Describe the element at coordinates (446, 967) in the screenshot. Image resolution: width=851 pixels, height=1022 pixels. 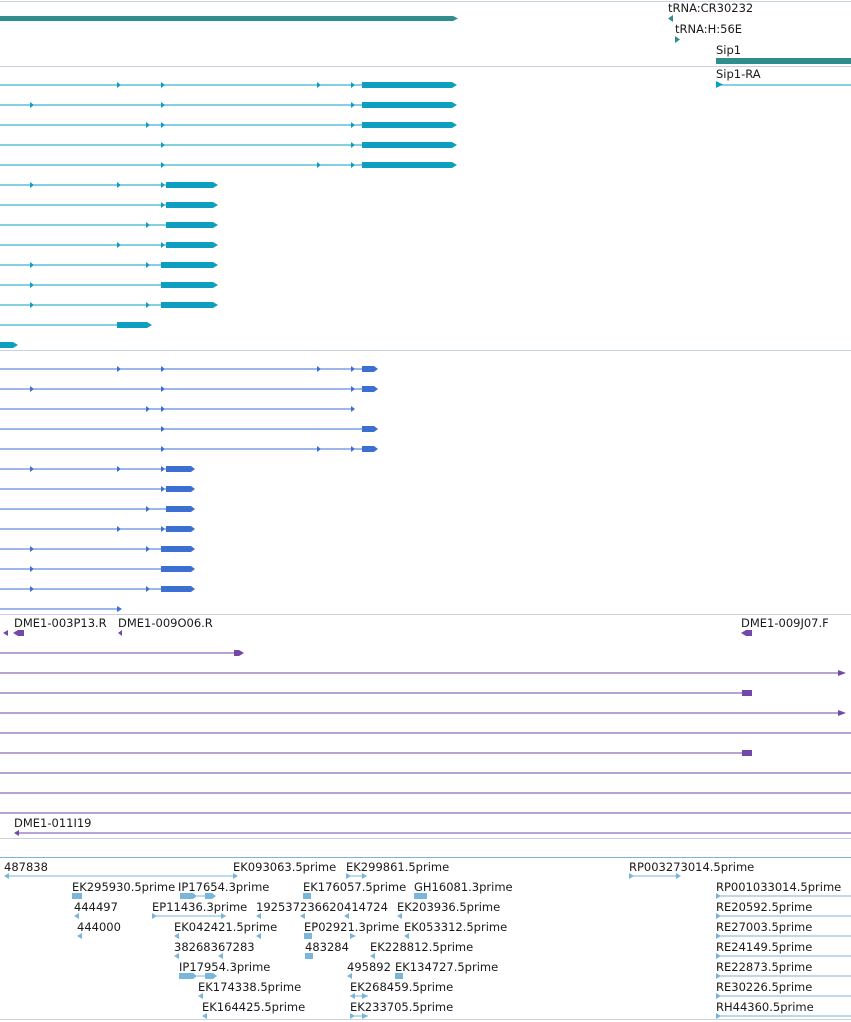
I see `est-label: EK134727.5prime` at that location.